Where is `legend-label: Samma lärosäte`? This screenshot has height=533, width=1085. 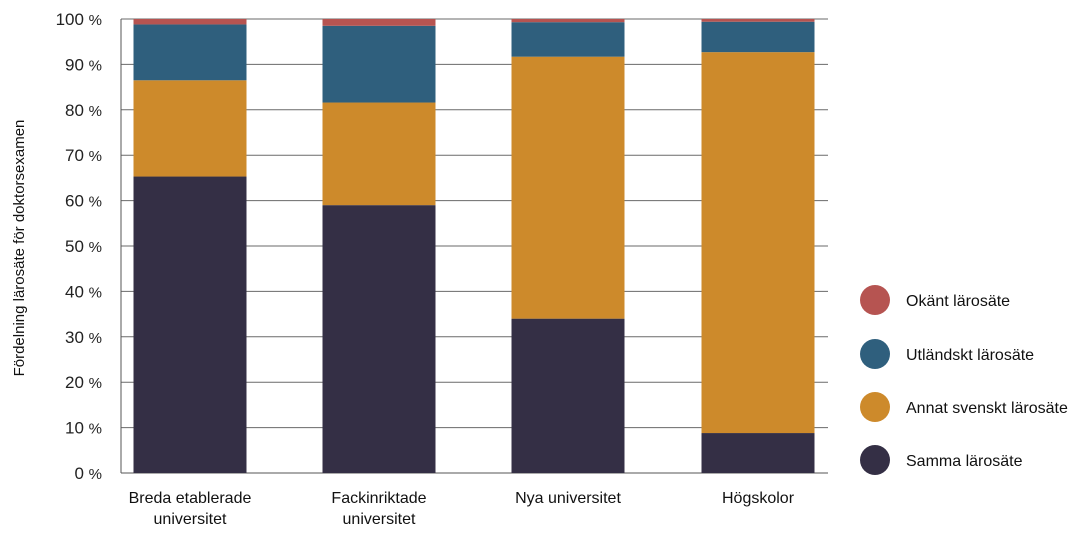 legend-label: Samma lärosäte is located at coordinates (964, 461).